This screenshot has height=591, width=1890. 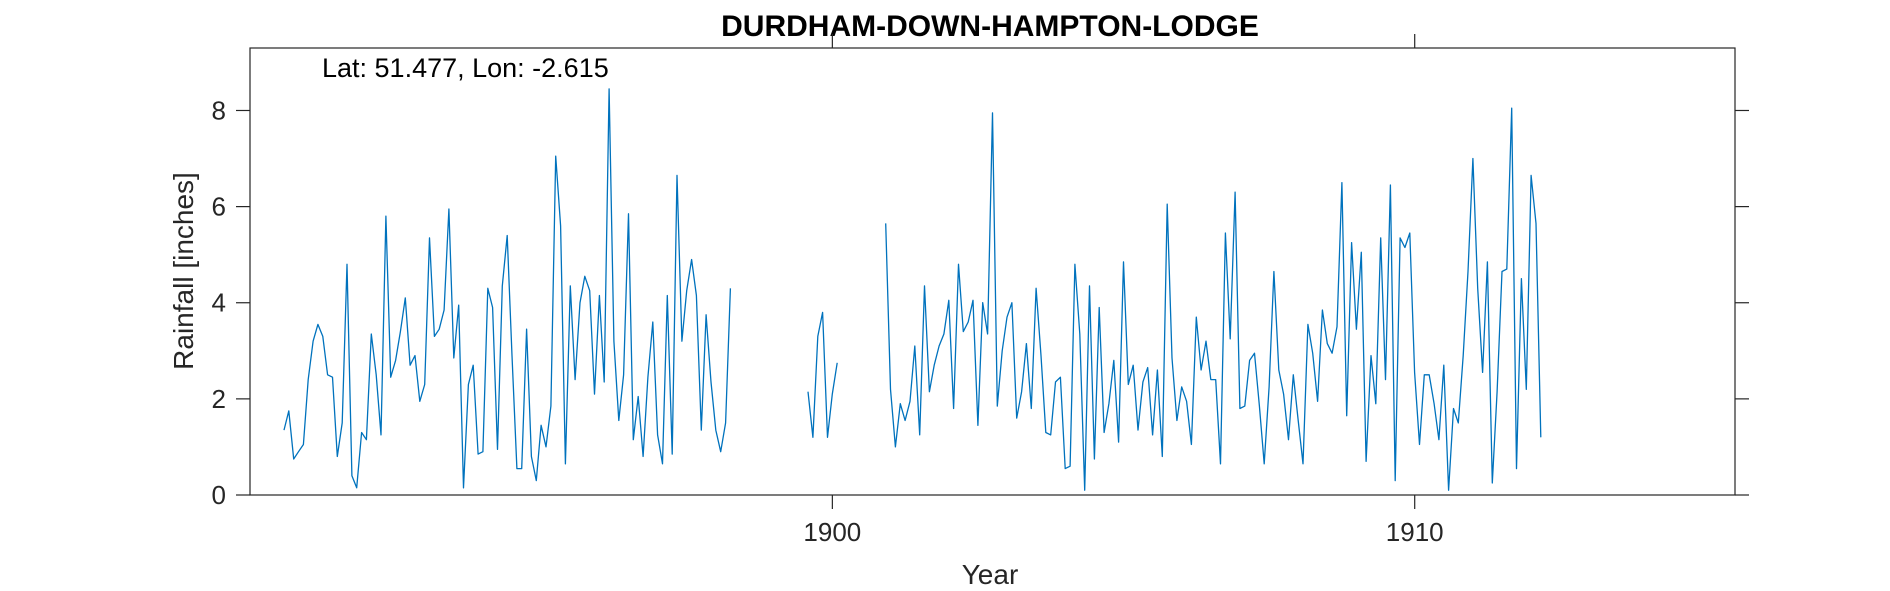 I want to click on rainfall-series-line, so click(x=822, y=374).